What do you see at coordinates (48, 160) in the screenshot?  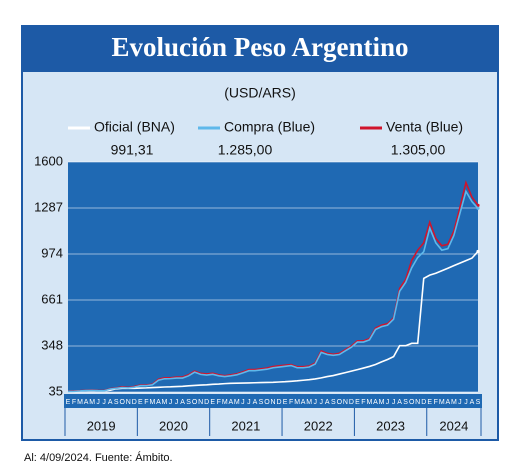 I see `y-tick-label: 1600` at bounding box center [48, 160].